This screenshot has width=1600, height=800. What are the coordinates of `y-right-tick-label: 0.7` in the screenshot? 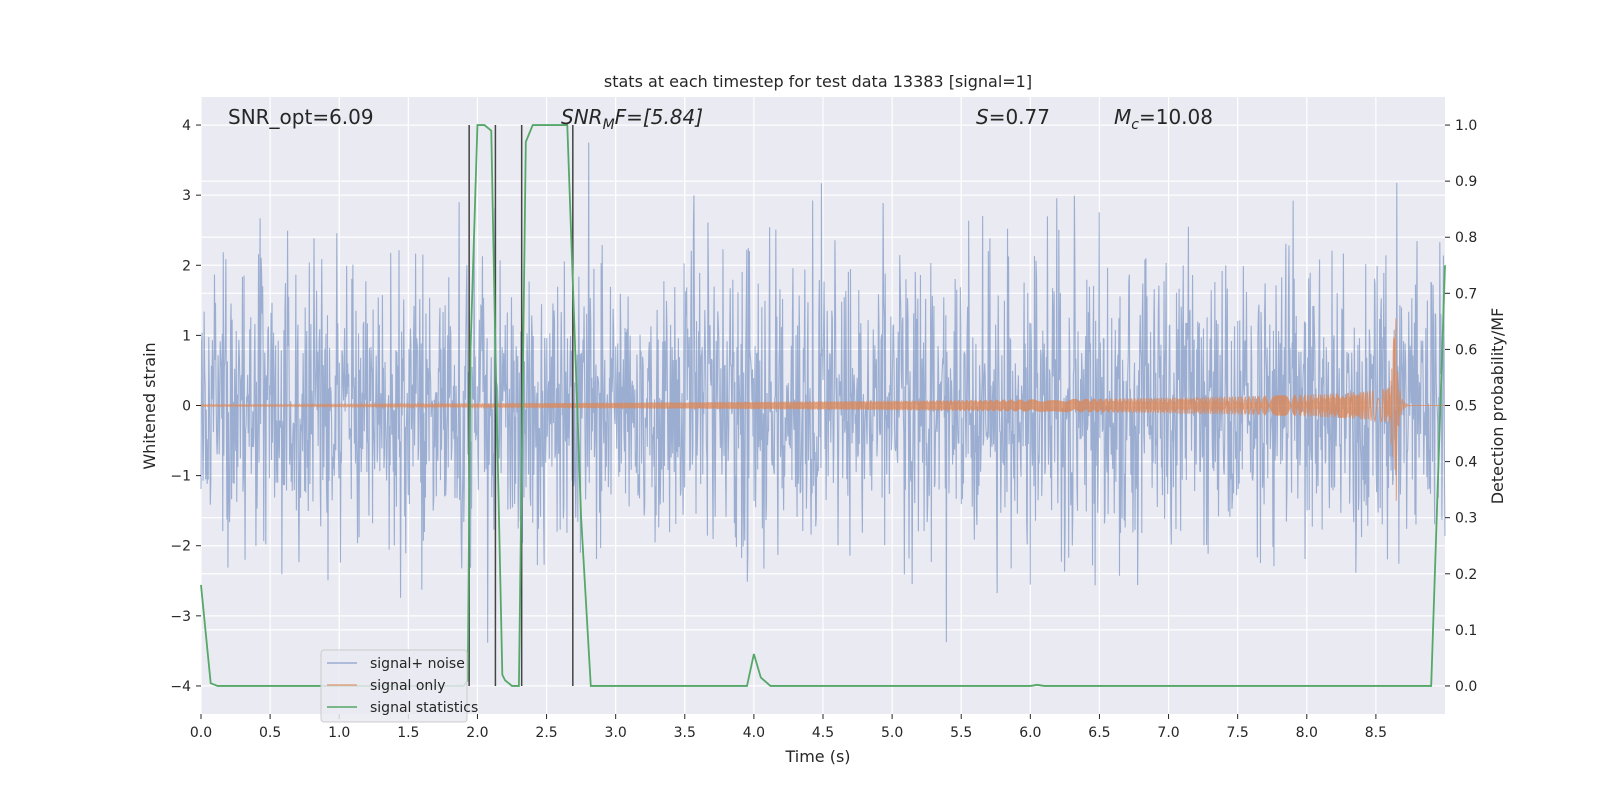 It's located at (1466, 294).